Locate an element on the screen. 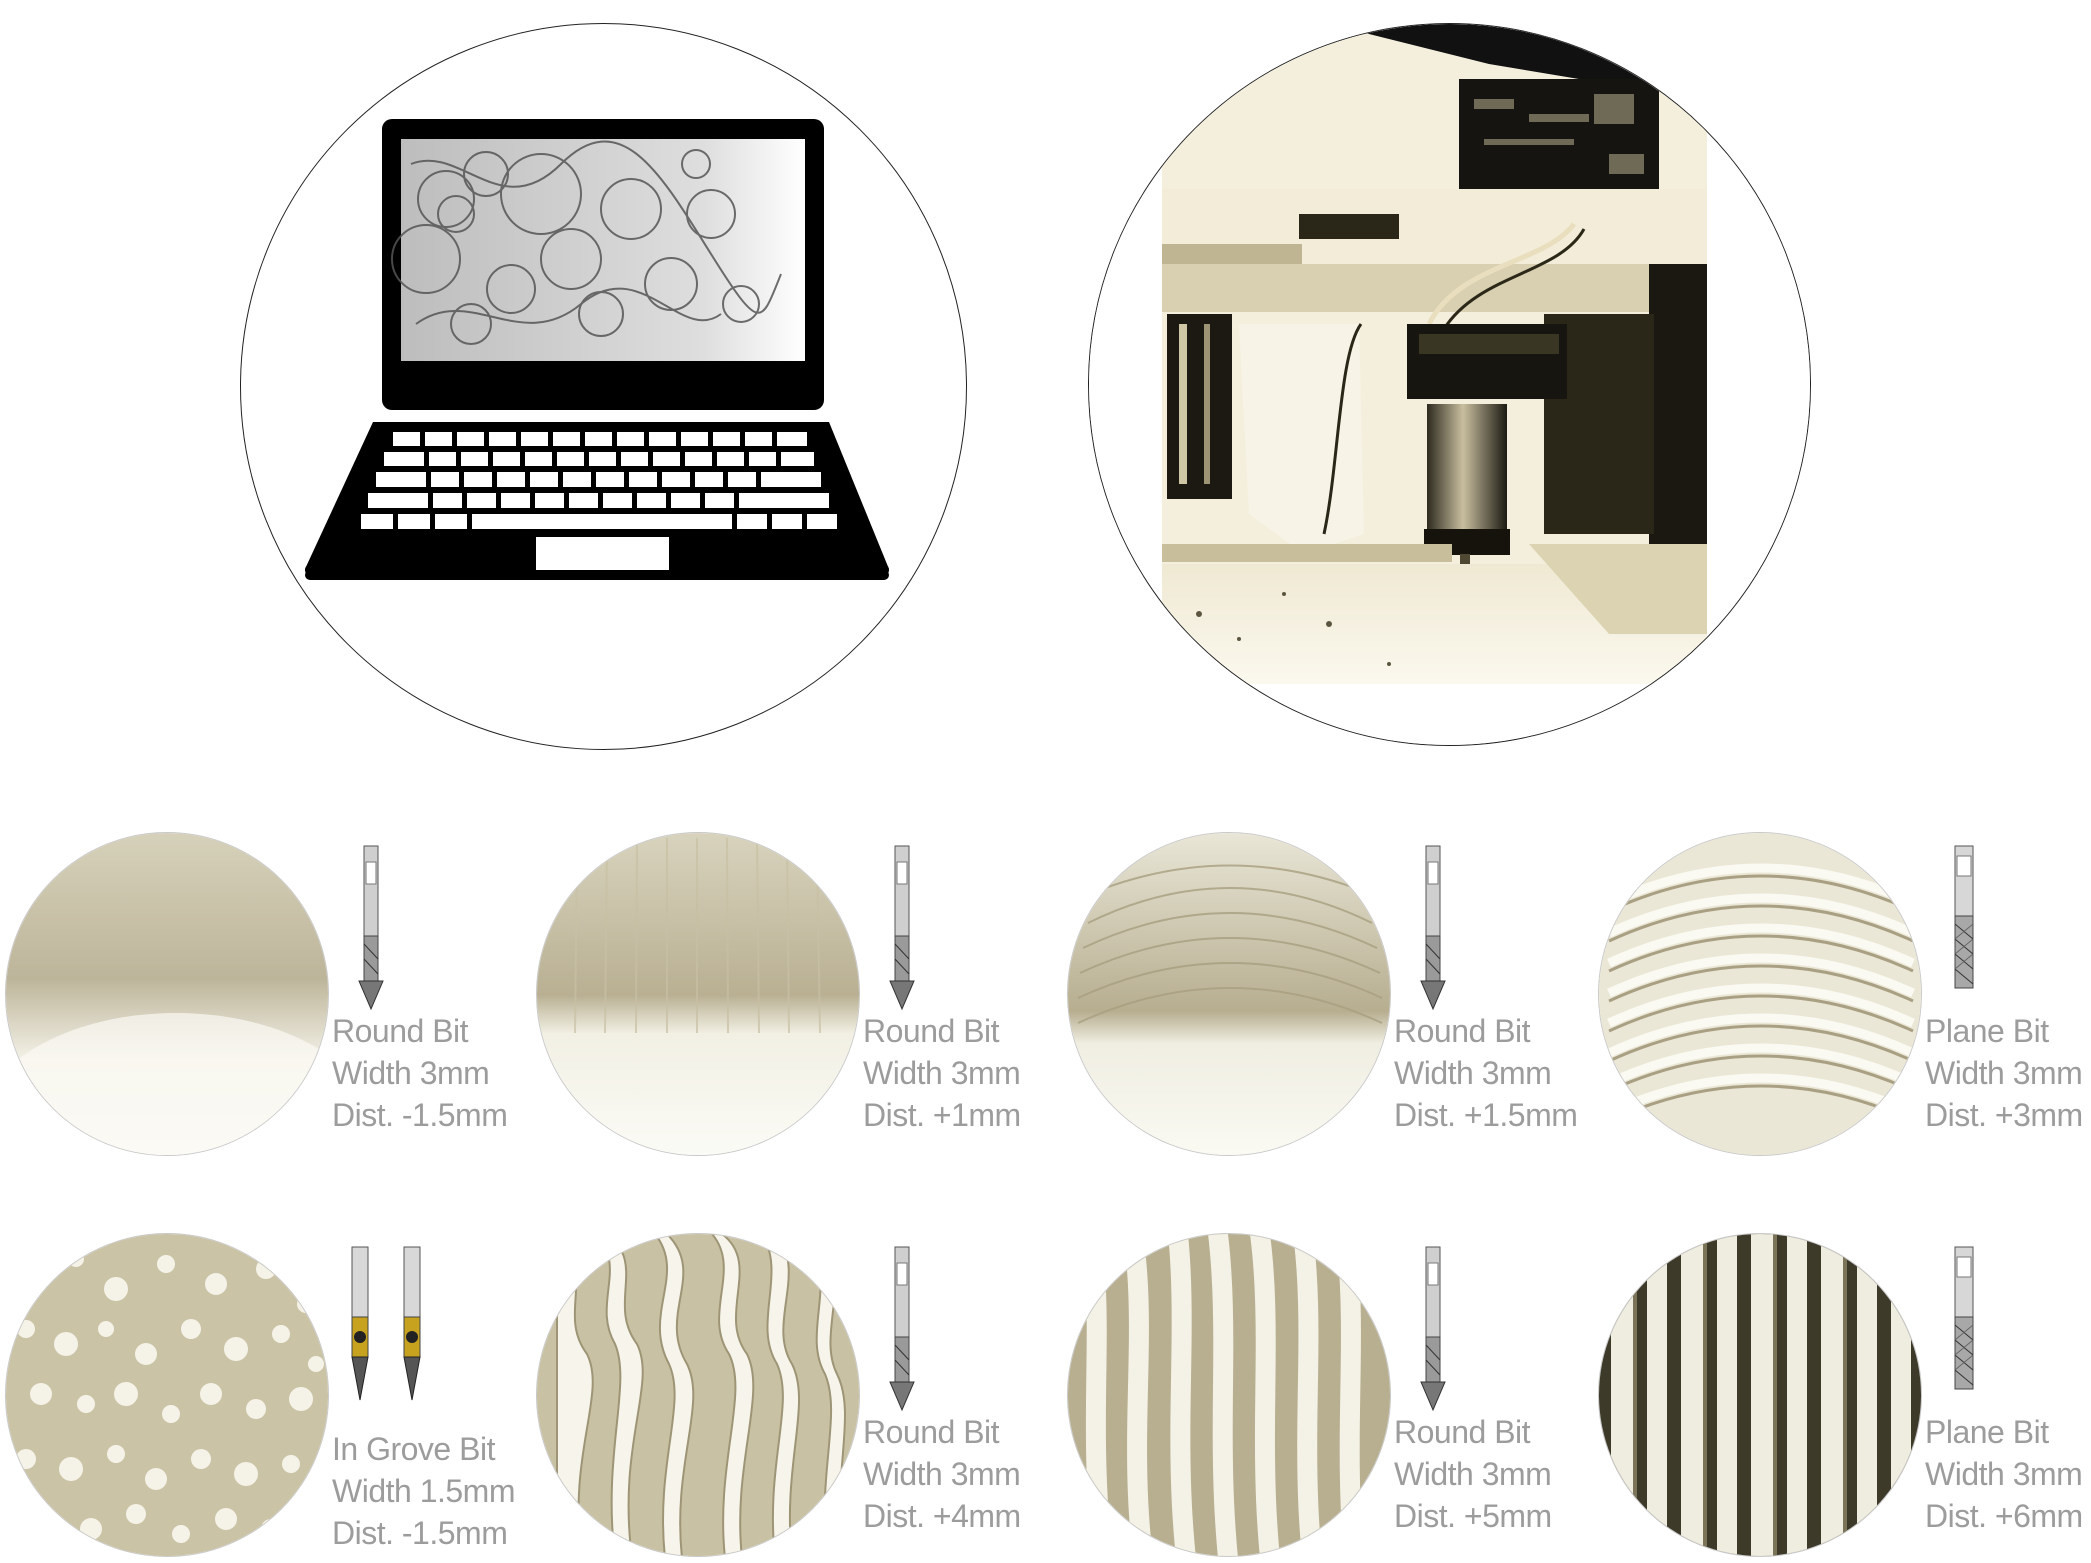 The width and height of the screenshot is (2091, 1563). sample-label: Round Bit Width 3mm Dist. +1mm is located at coordinates (942, 1073).